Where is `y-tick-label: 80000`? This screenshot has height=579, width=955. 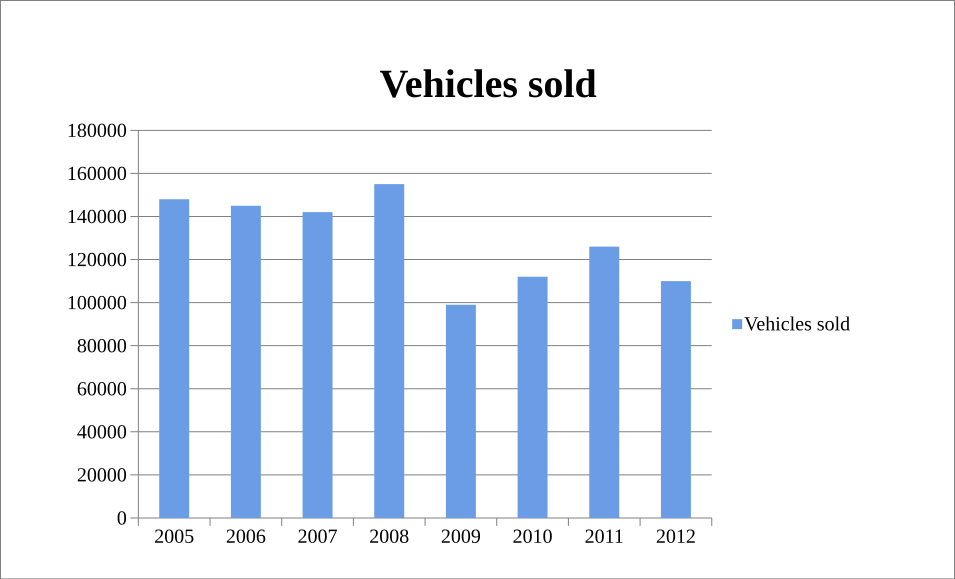
y-tick-label: 80000 is located at coordinates (102, 345).